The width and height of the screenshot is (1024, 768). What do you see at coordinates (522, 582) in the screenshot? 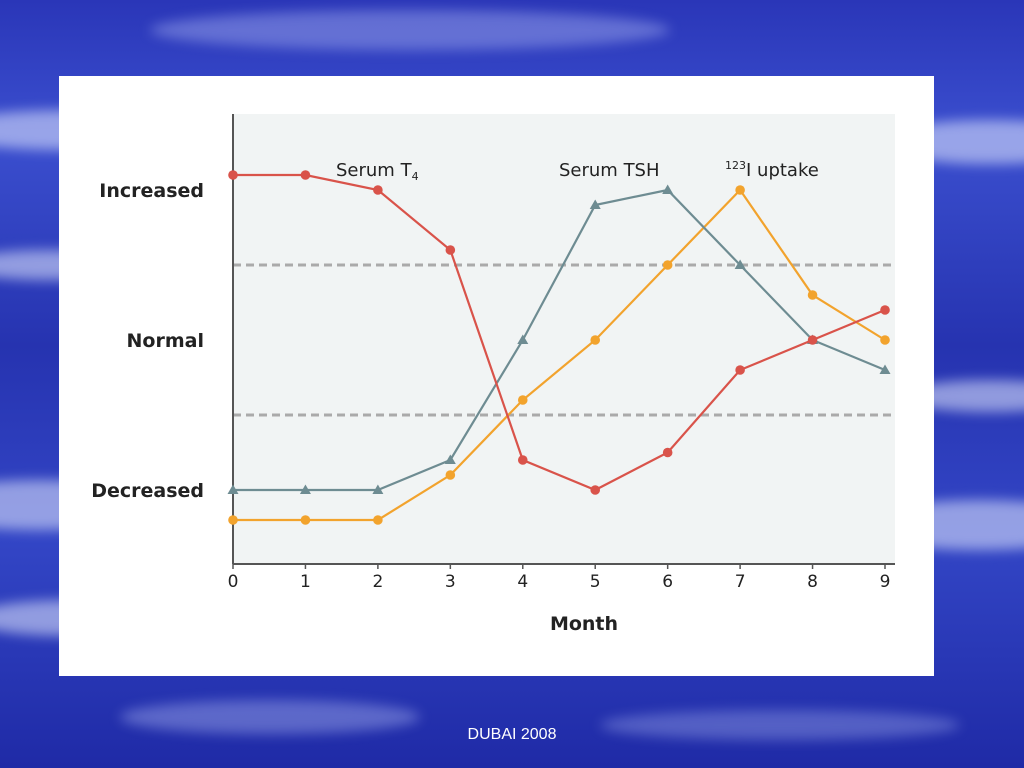
I see `x-tick-label-4: 4` at bounding box center [522, 582].